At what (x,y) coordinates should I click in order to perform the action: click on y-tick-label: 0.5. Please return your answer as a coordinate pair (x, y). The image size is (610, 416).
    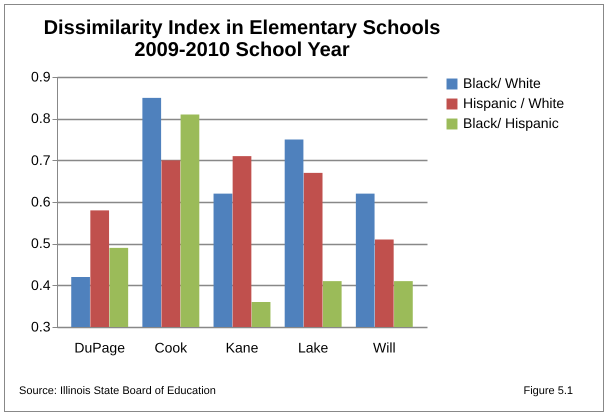
    Looking at the image, I should click on (41, 243).